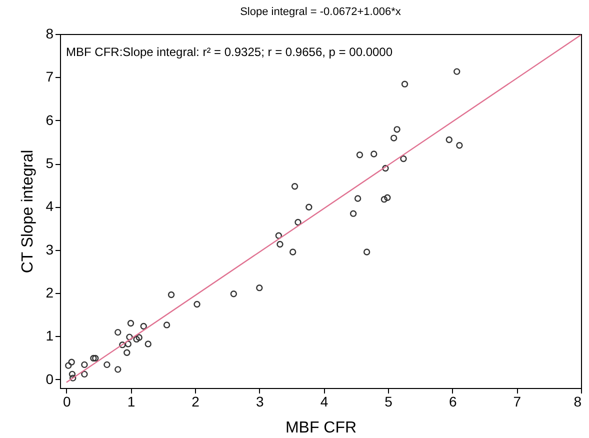 The width and height of the screenshot is (589, 438). Describe the element at coordinates (196, 402) in the screenshot. I see `x-tick-label: 2` at that location.